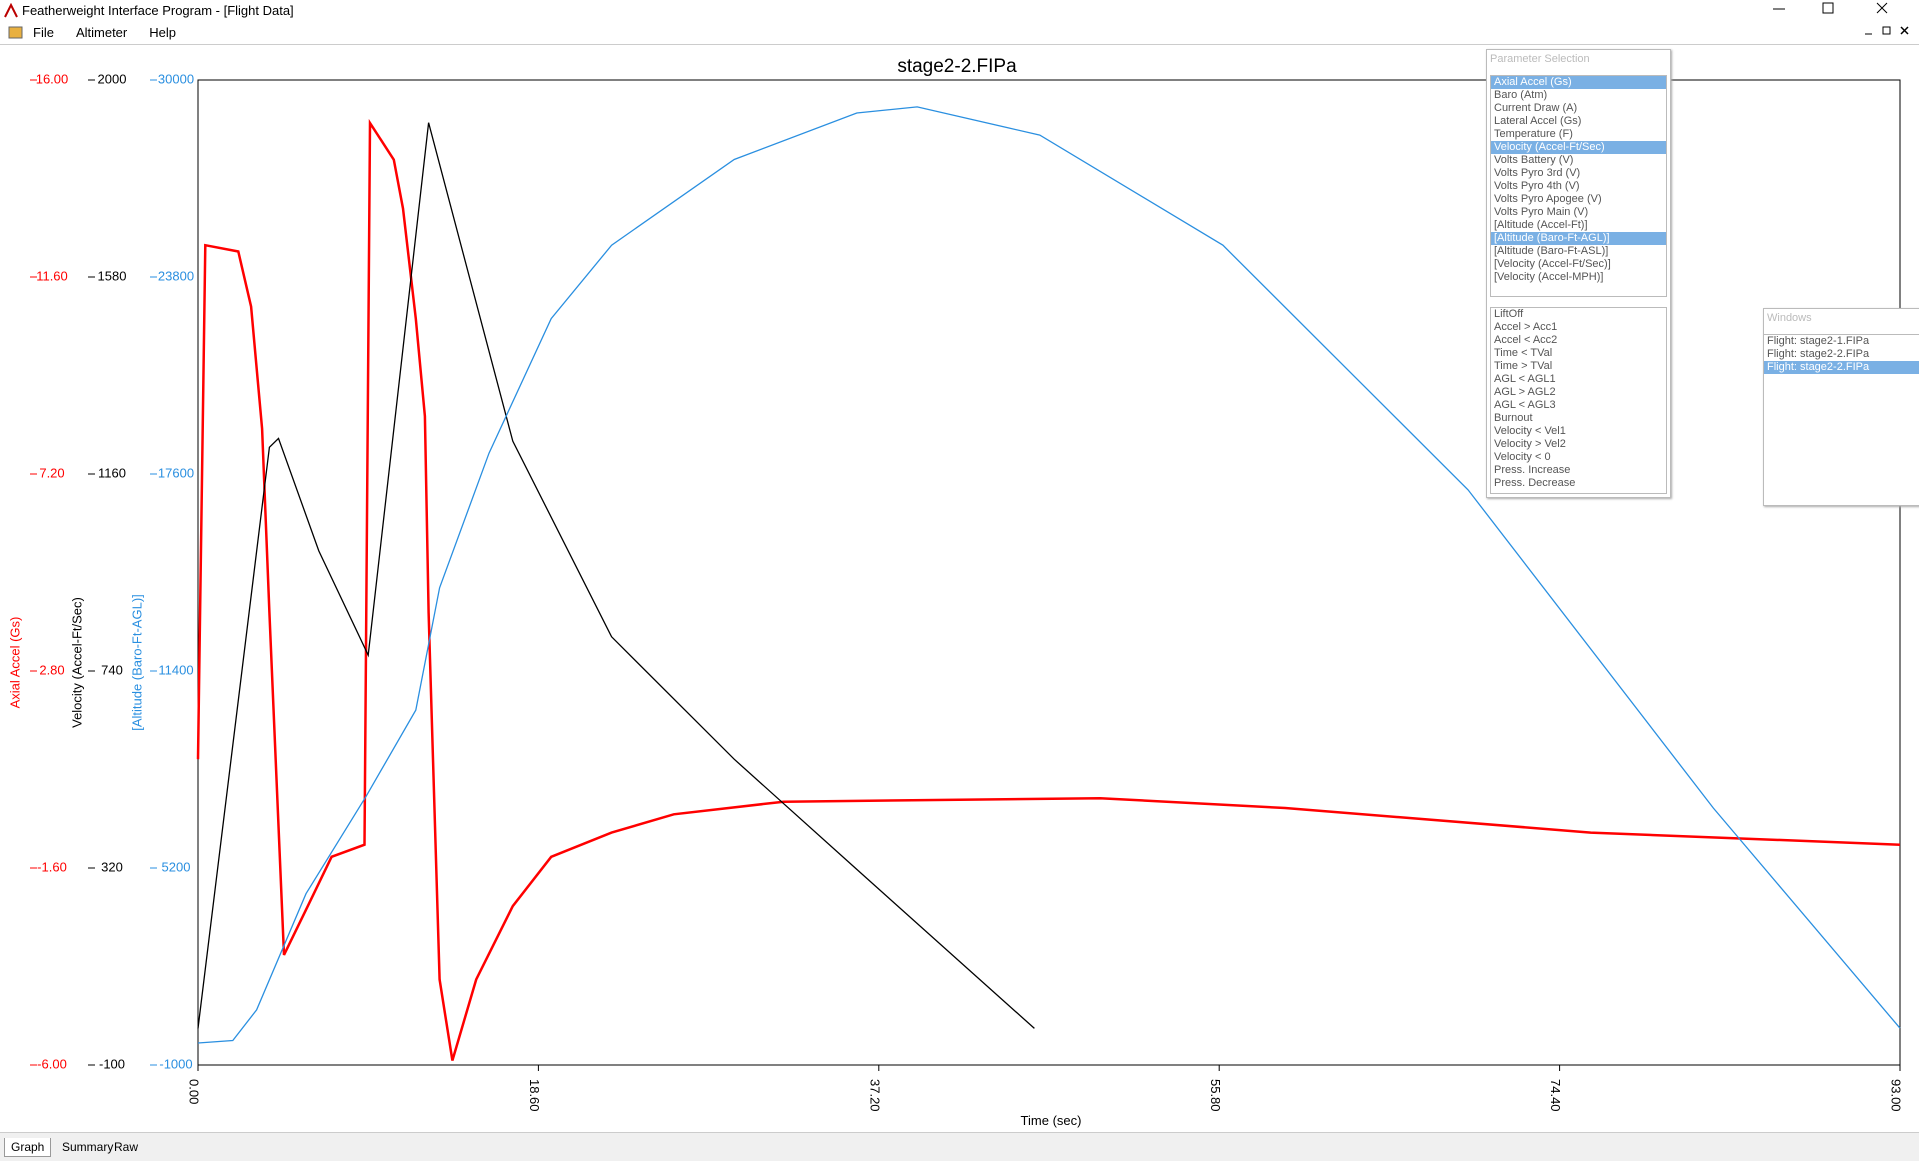  Describe the element at coordinates (1215, 1095) in the screenshot. I see `x-tick-label: 55.80` at that location.